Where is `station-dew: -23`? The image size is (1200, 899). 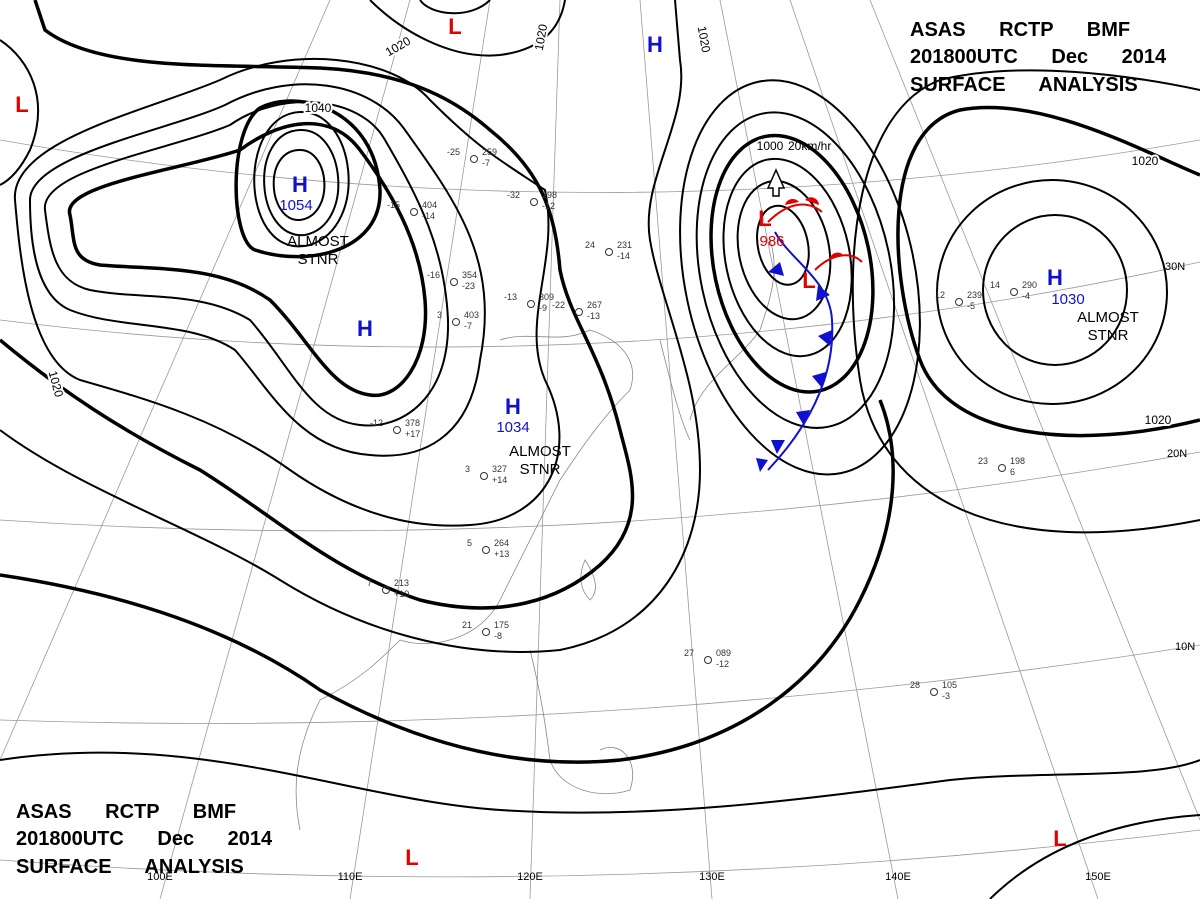 station-dew: -23 is located at coordinates (468, 286).